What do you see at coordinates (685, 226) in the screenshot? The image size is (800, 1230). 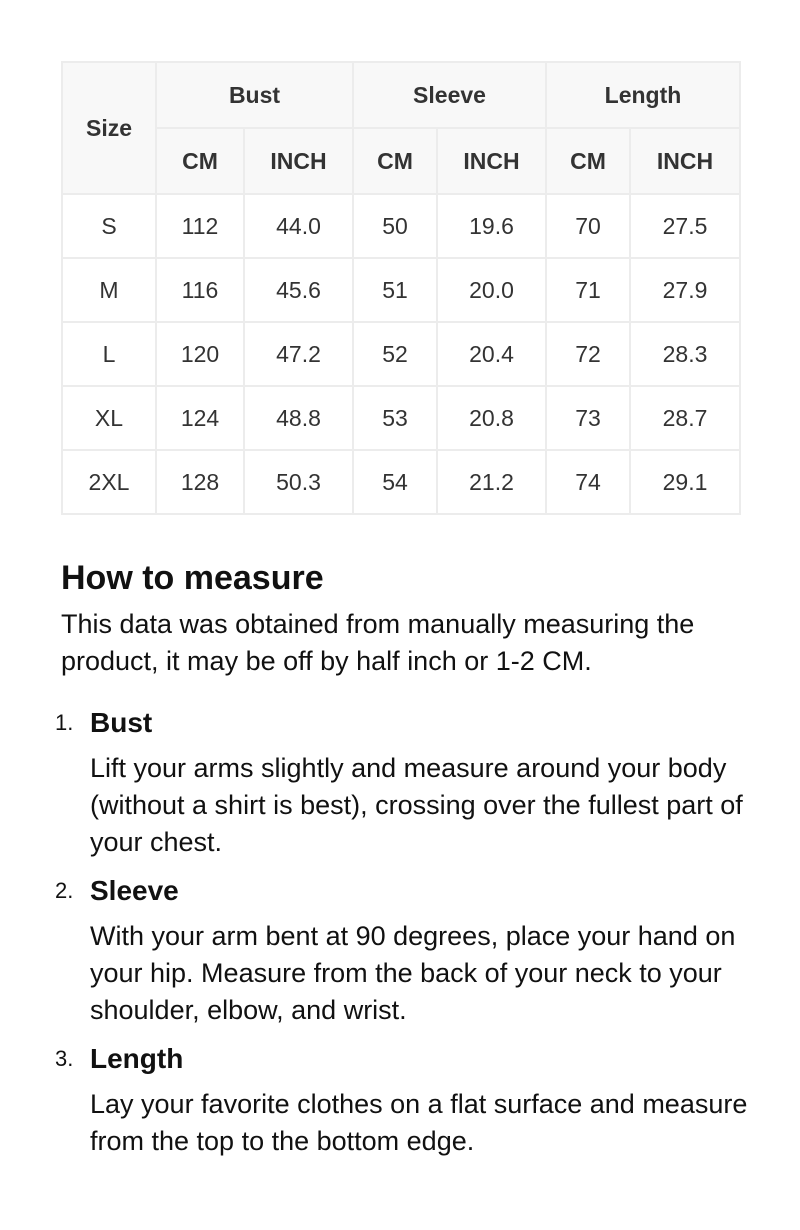 I see `value-cell: 27.5` at bounding box center [685, 226].